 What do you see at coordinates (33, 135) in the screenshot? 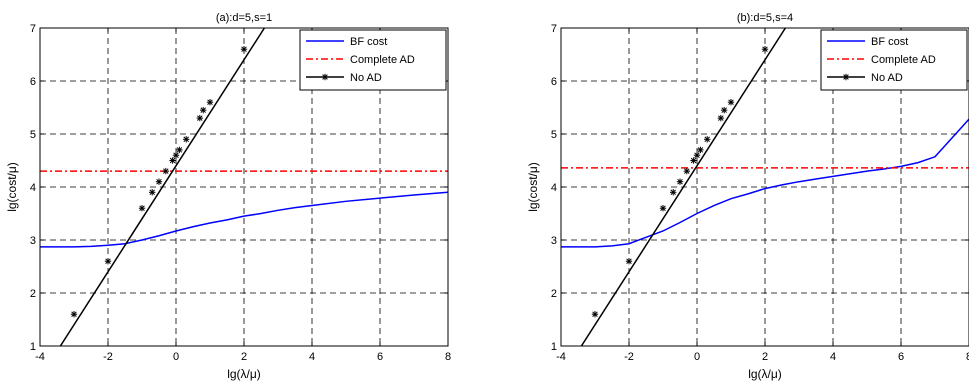
I see `chart-0-ytick-label-4: 5` at bounding box center [33, 135].